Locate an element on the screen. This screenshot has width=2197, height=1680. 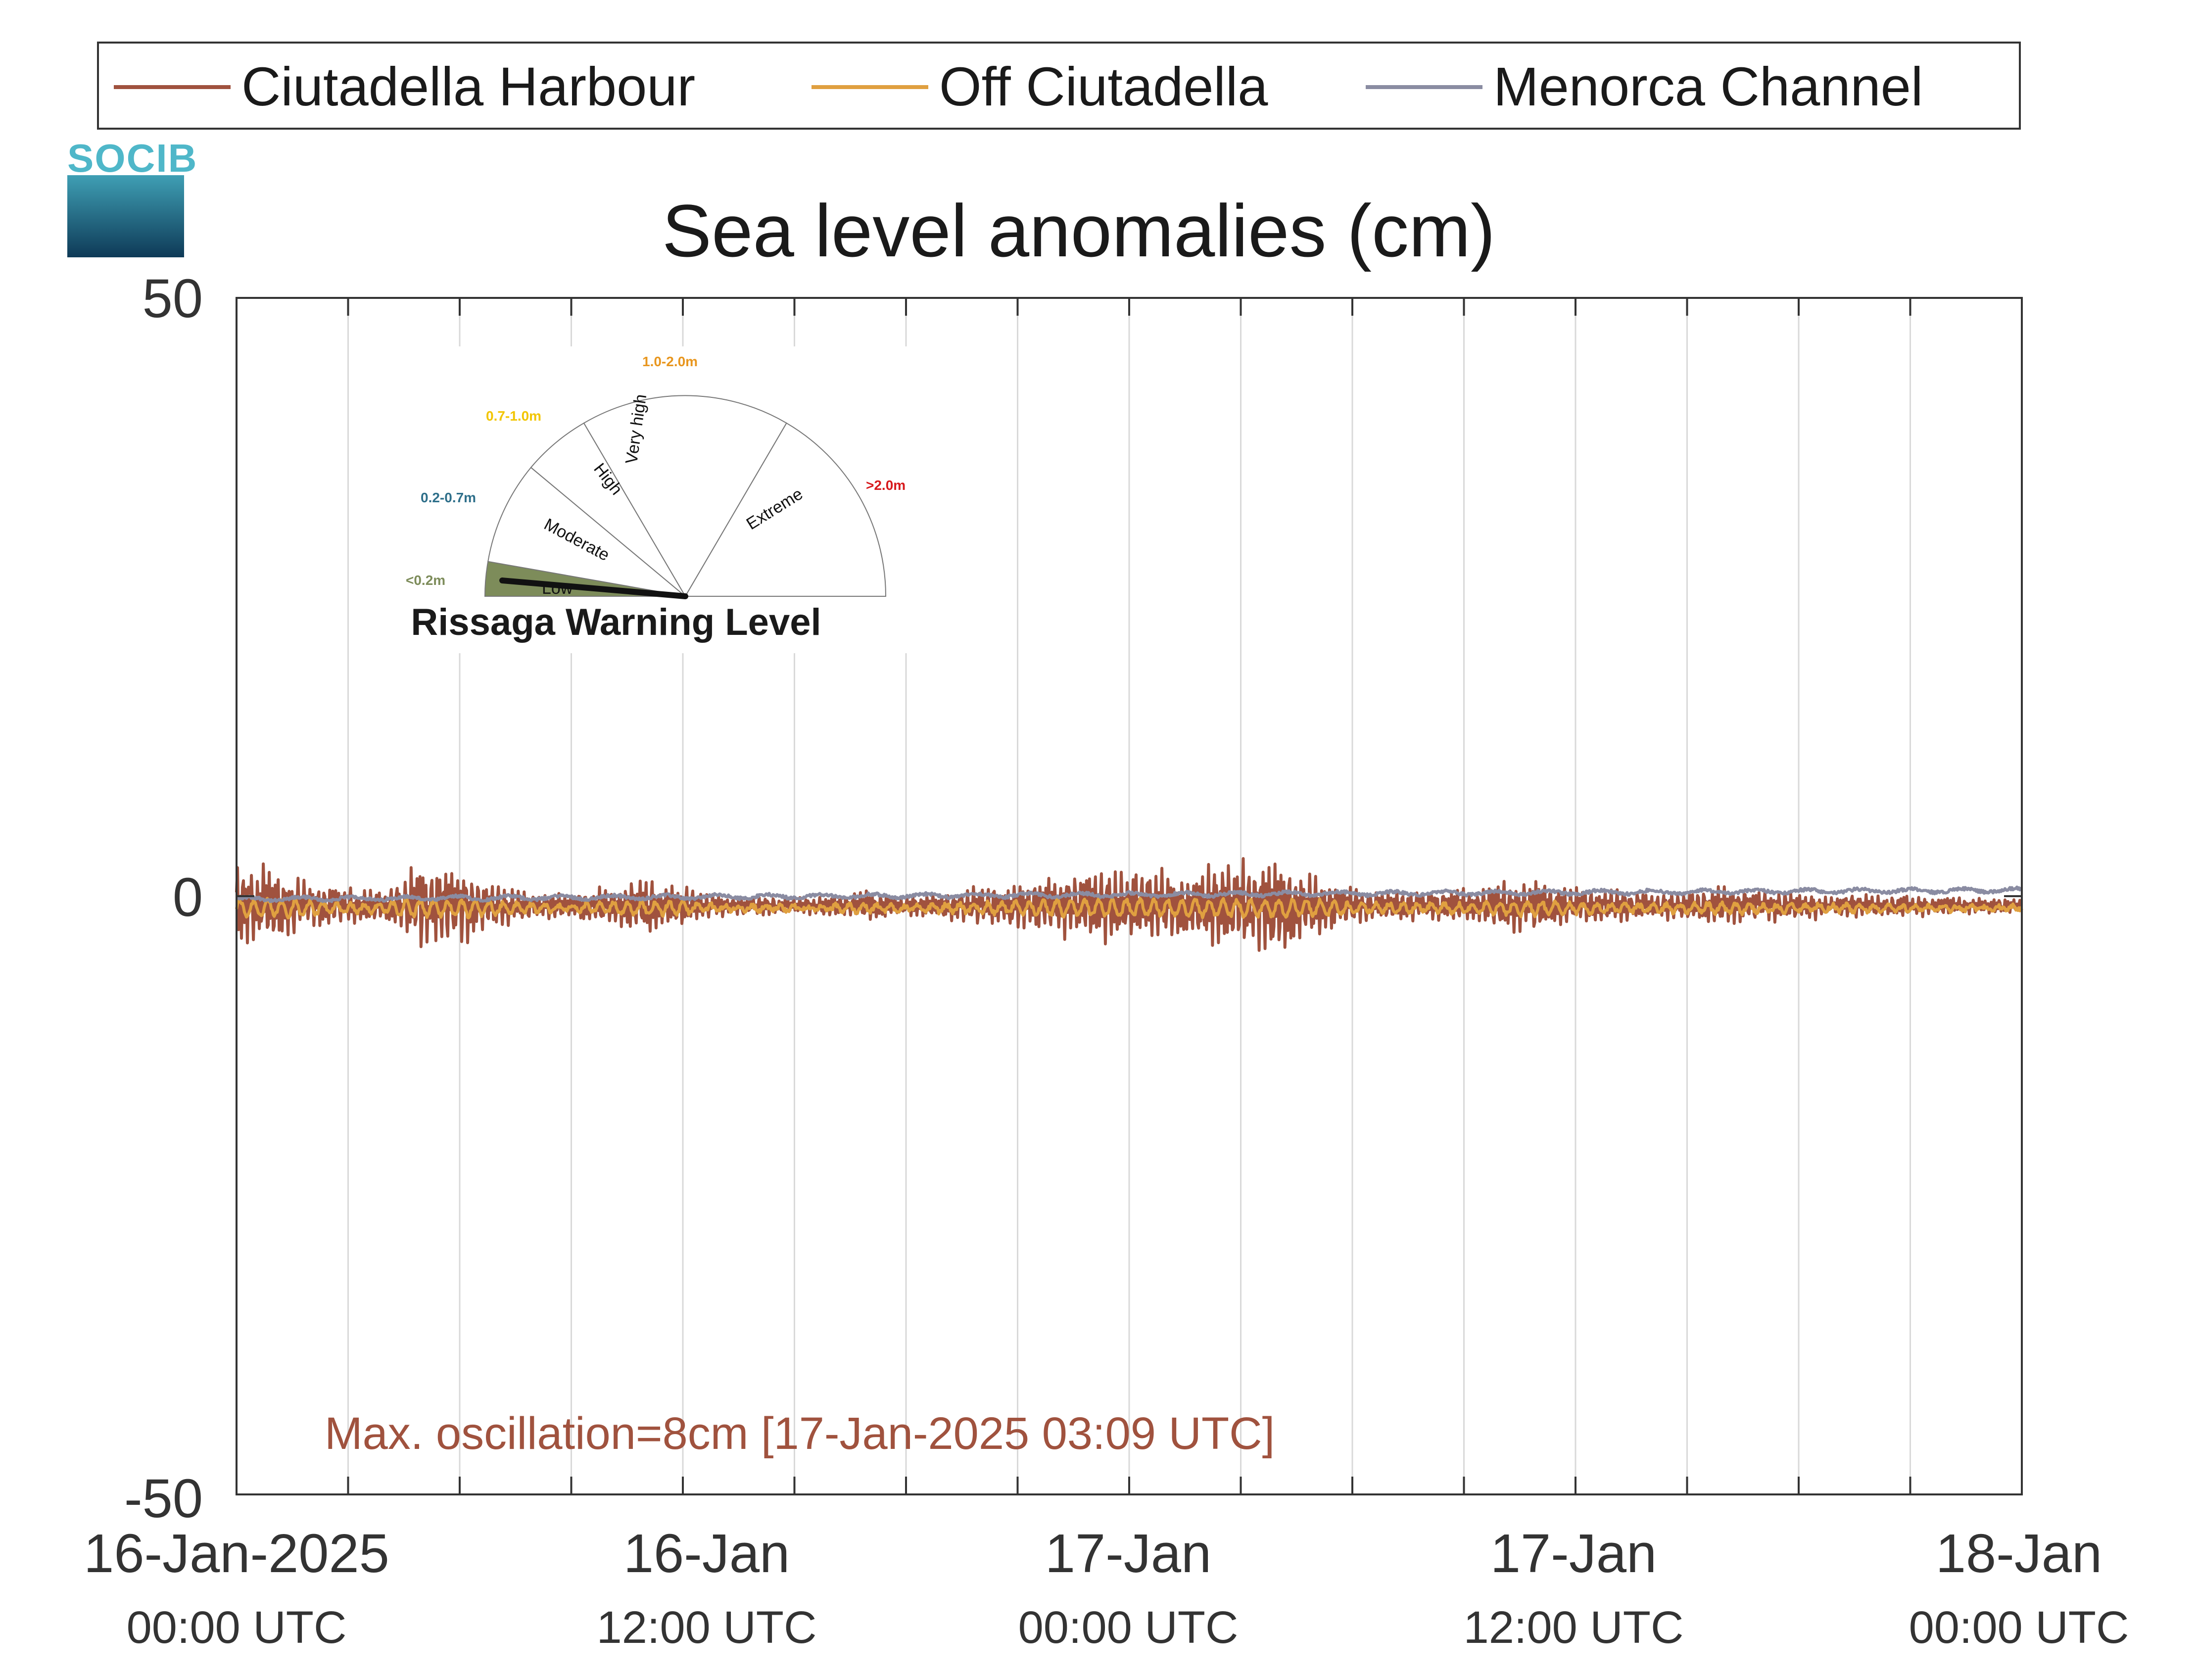
series-line-menorca-channel is located at coordinates (1129, 895).